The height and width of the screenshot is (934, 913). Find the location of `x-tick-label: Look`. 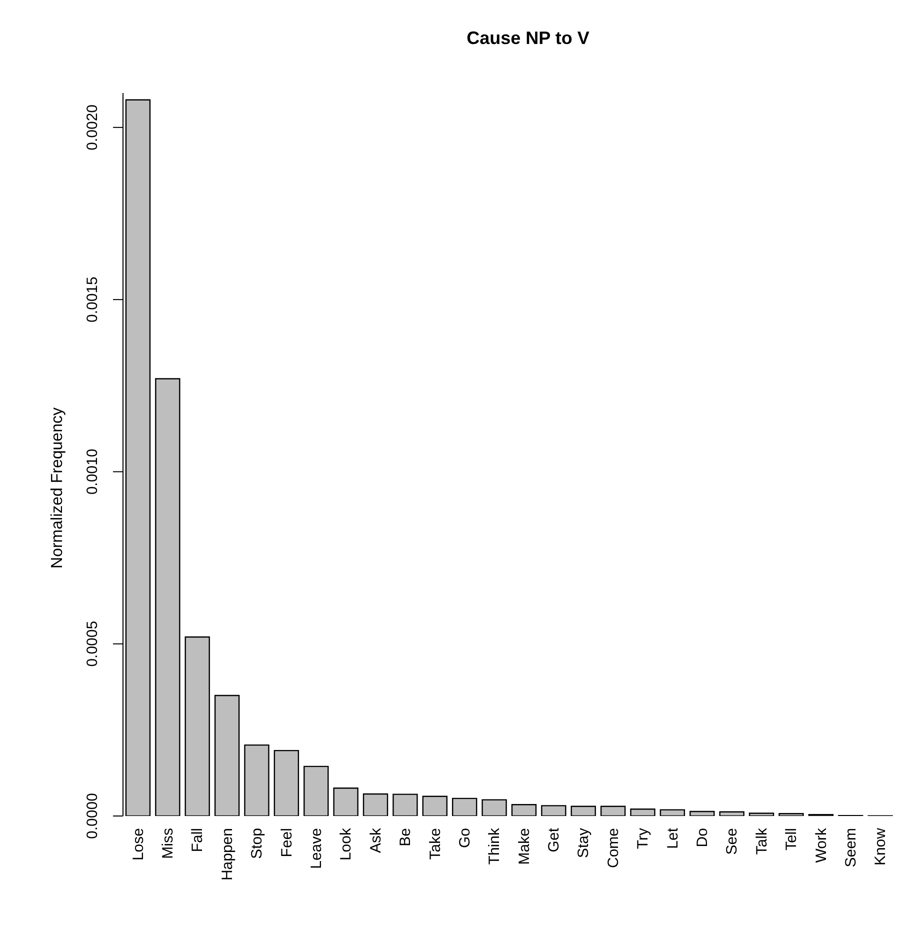

x-tick-label: Look is located at coordinates (346, 844).